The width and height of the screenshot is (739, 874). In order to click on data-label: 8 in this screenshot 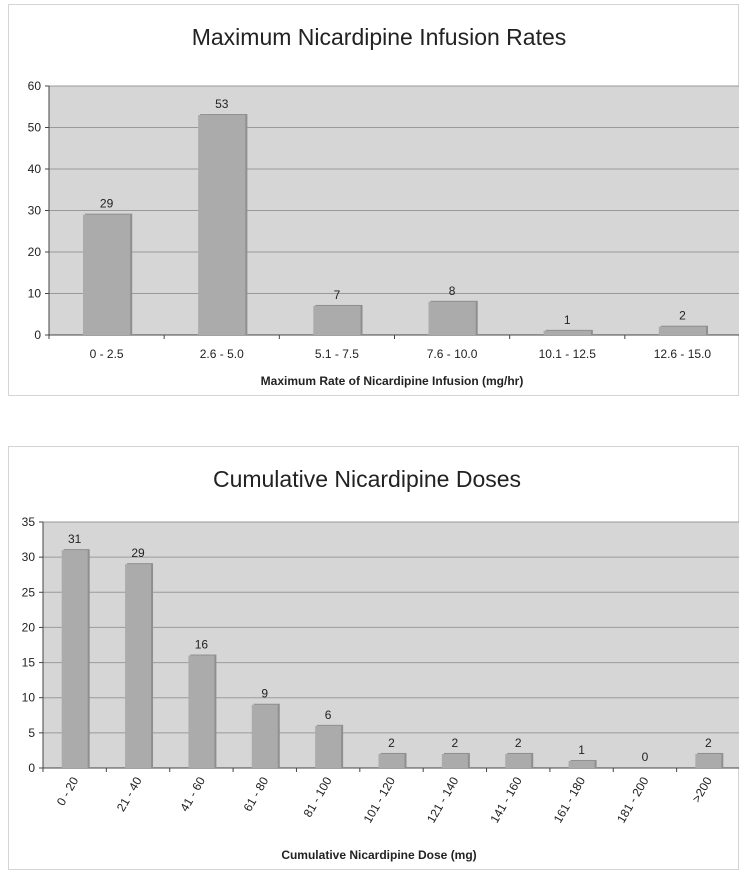, I will do `click(452, 291)`.